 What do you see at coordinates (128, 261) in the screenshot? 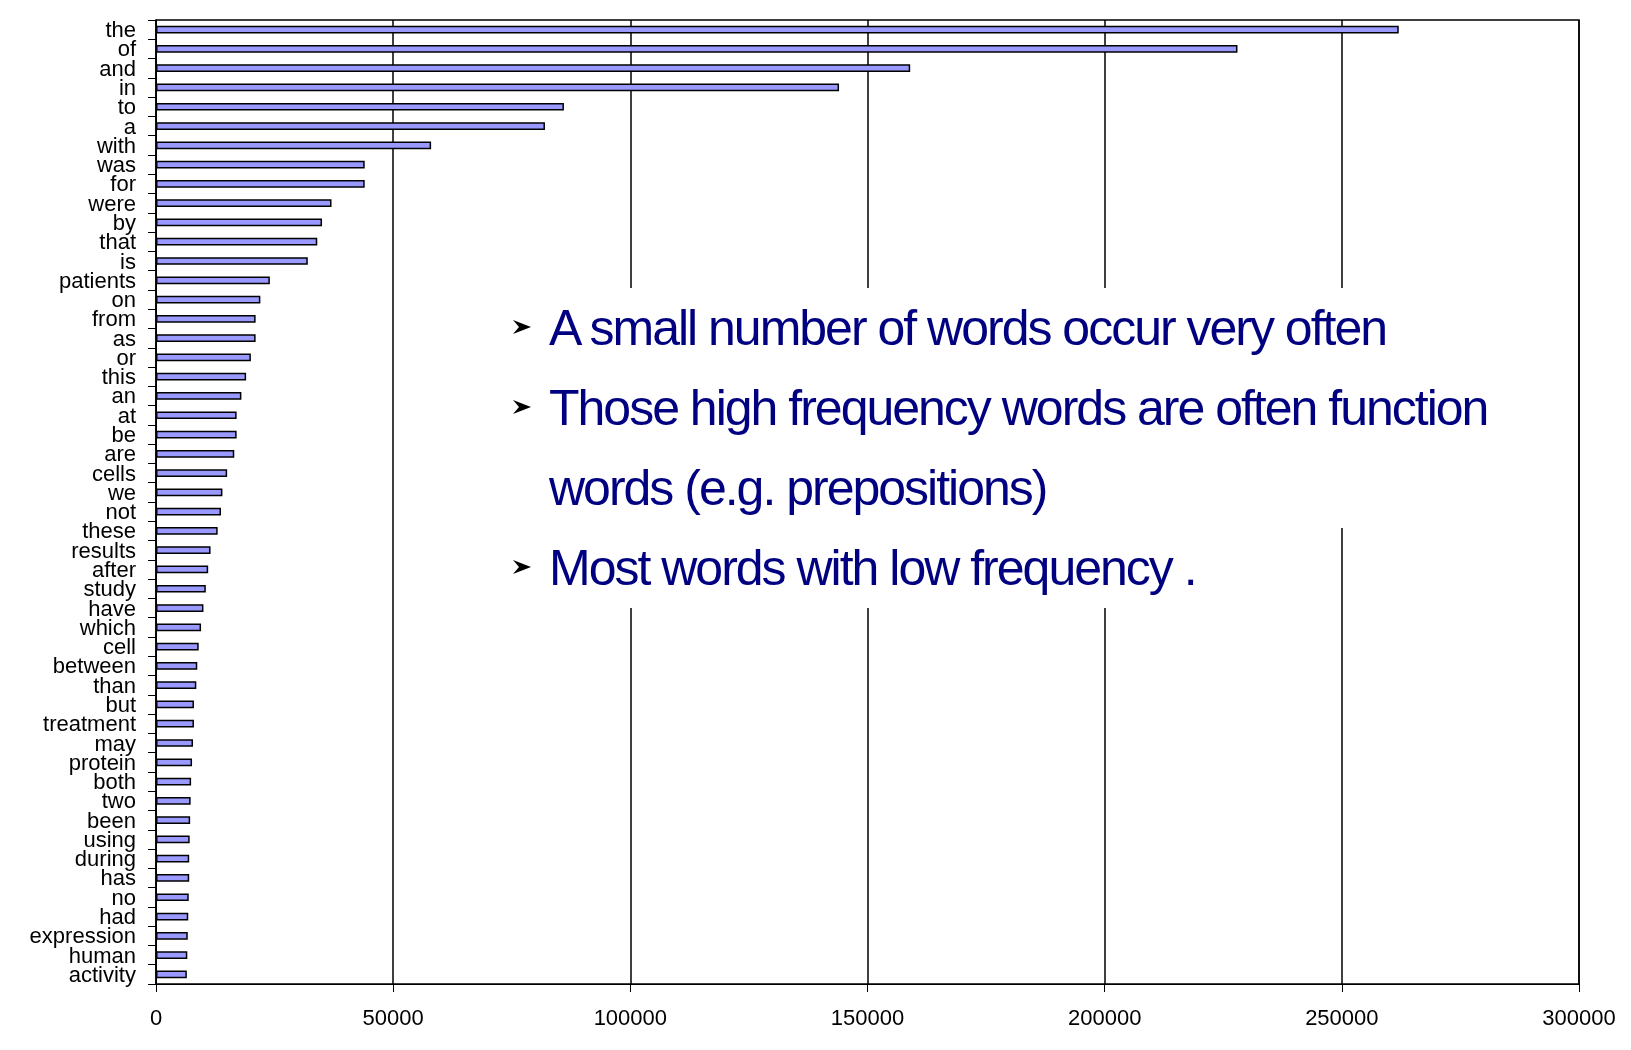
I see `y-tick-label: is` at bounding box center [128, 261].